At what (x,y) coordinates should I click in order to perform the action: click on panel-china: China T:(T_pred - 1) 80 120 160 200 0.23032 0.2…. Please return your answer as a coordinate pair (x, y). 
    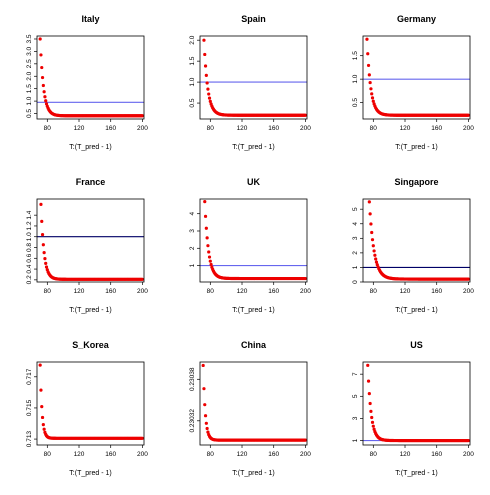
    Looking at the image, I should click on (250, 408).